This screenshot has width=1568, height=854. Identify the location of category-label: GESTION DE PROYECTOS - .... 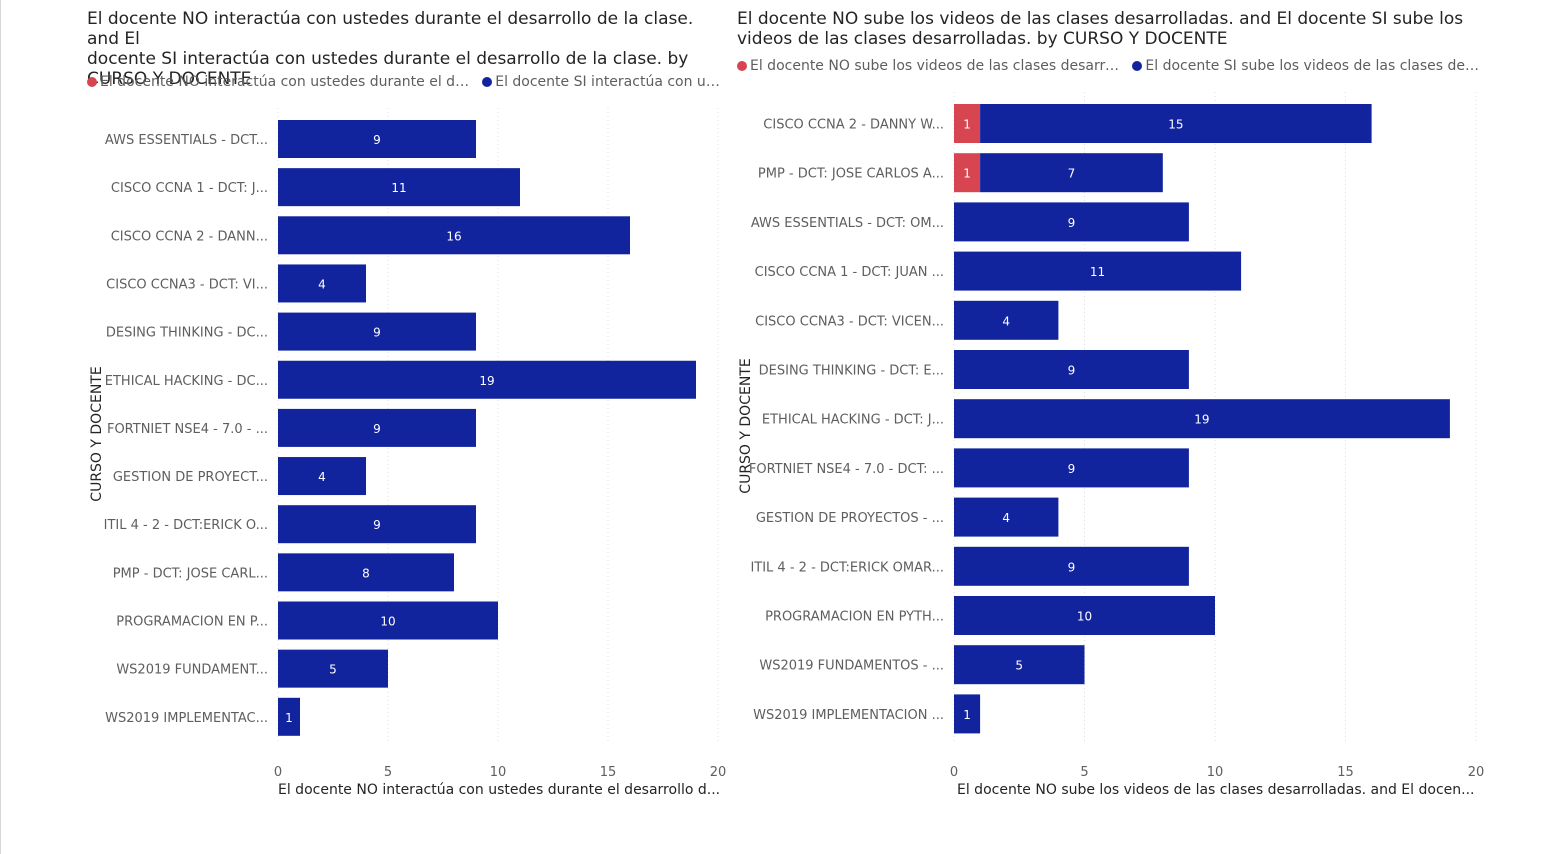
(850, 518).